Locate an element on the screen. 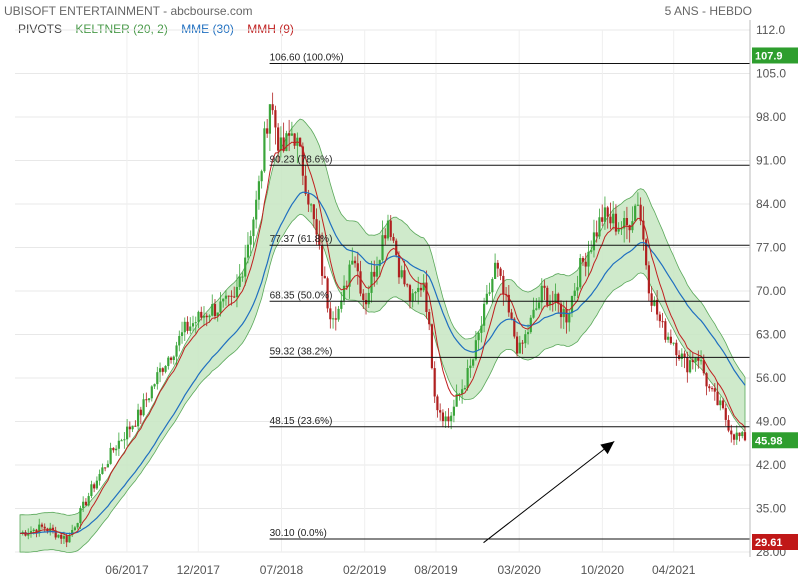  legend-mme: MME (30) is located at coordinates (207, 29).